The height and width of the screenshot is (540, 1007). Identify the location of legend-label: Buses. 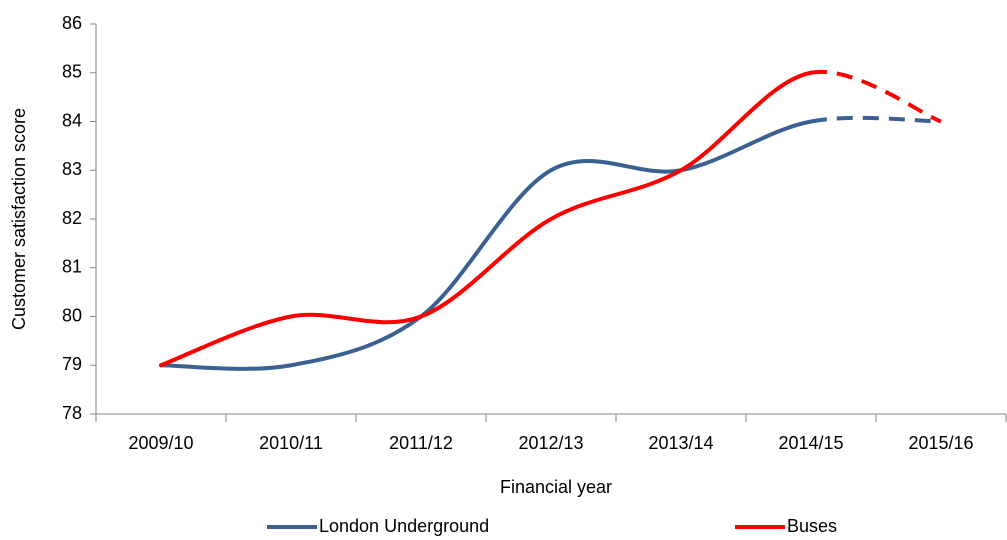
(812, 526).